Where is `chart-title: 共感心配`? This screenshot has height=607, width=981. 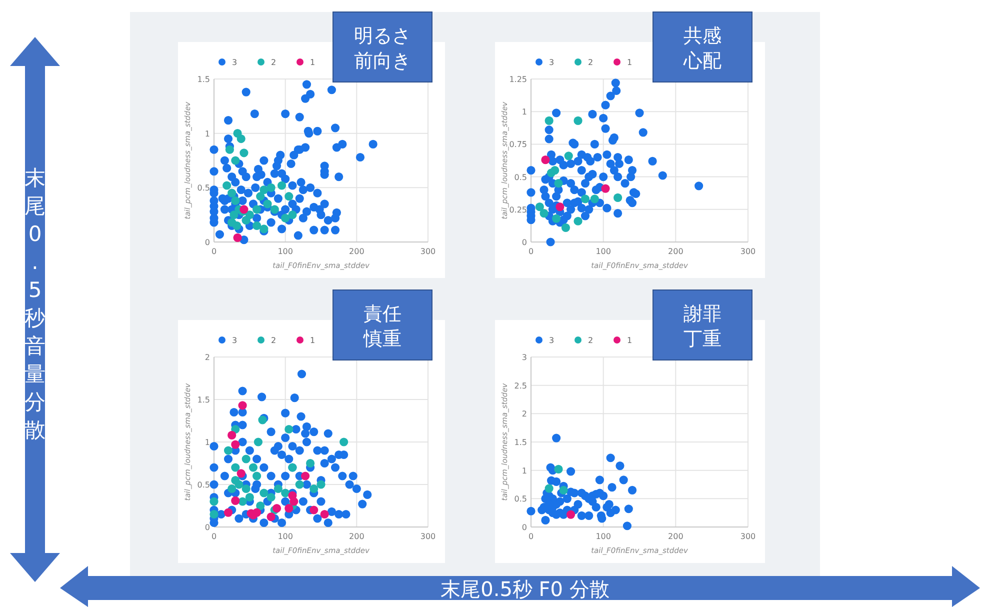
chart-title: 共感心配 is located at coordinates (702, 48).